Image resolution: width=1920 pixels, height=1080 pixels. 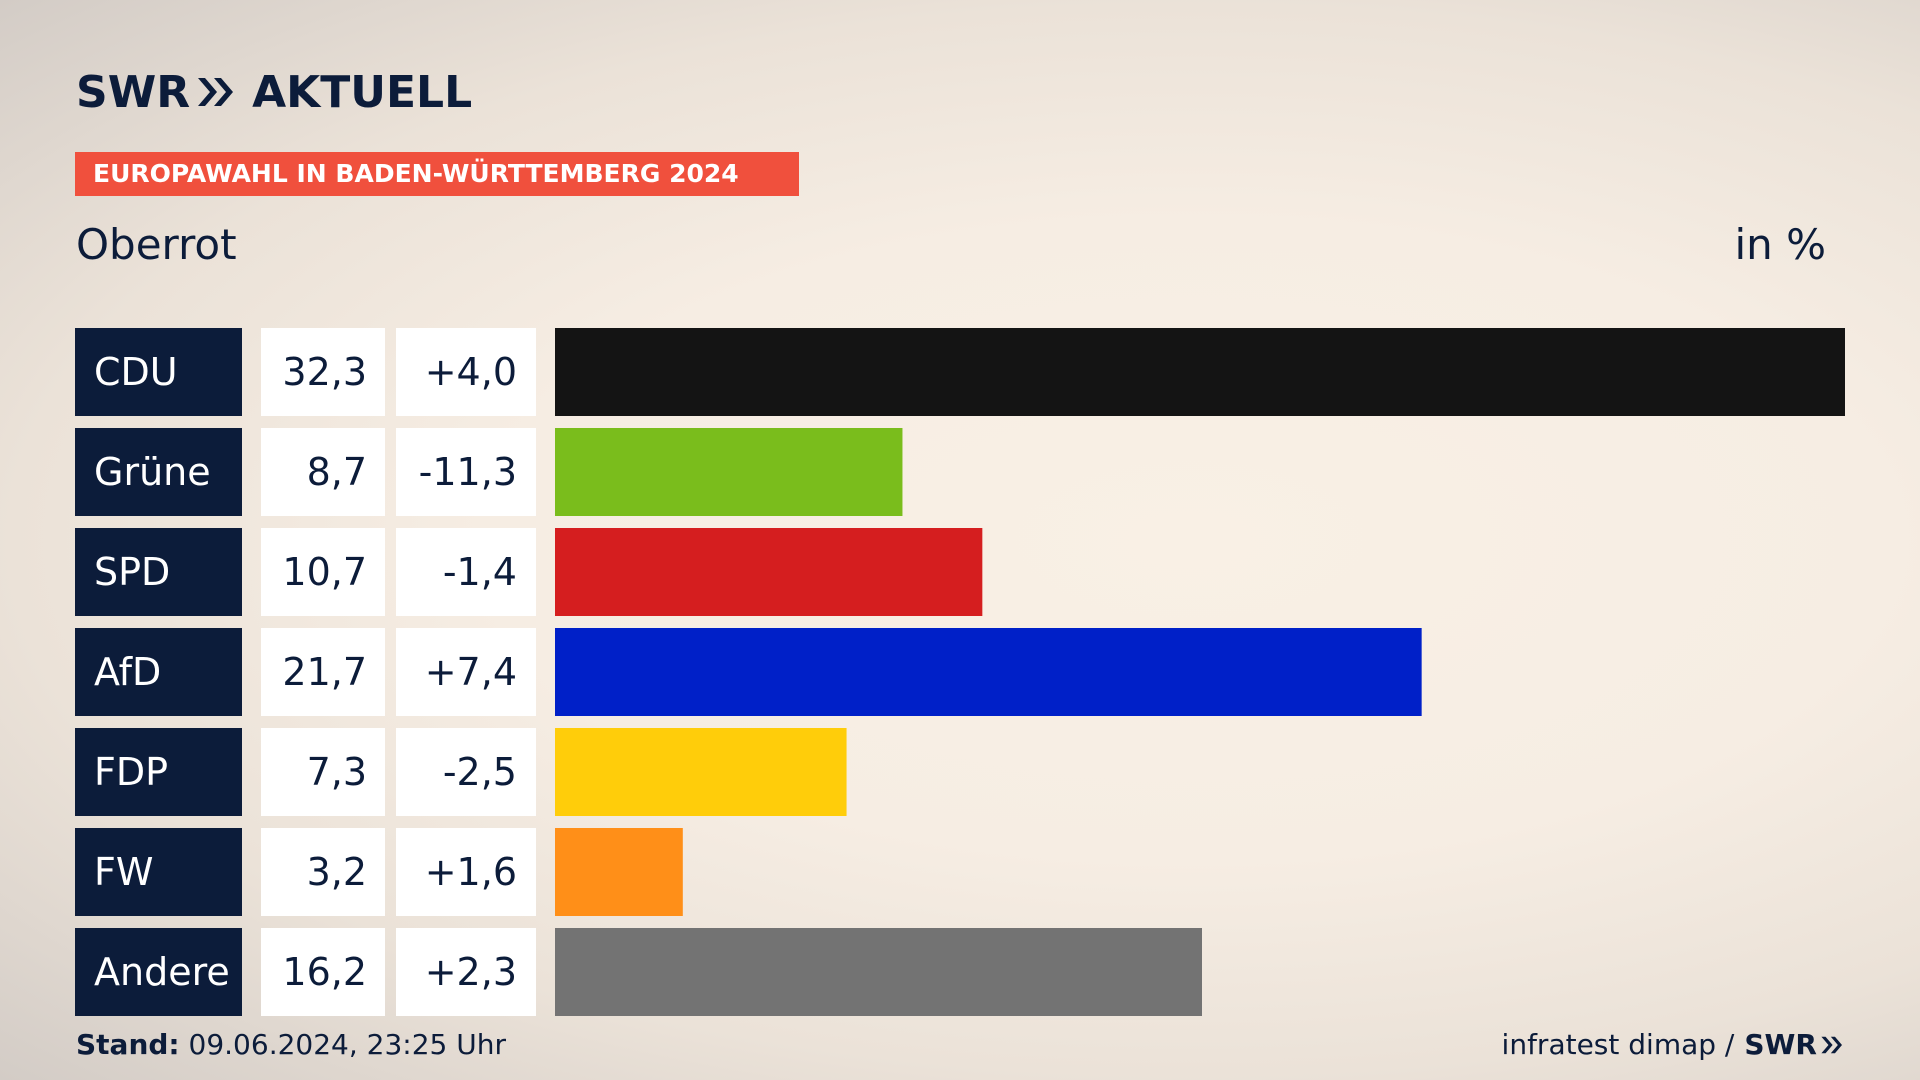 What do you see at coordinates (471, 872) in the screenshot?
I see `change-label: +1,6` at bounding box center [471, 872].